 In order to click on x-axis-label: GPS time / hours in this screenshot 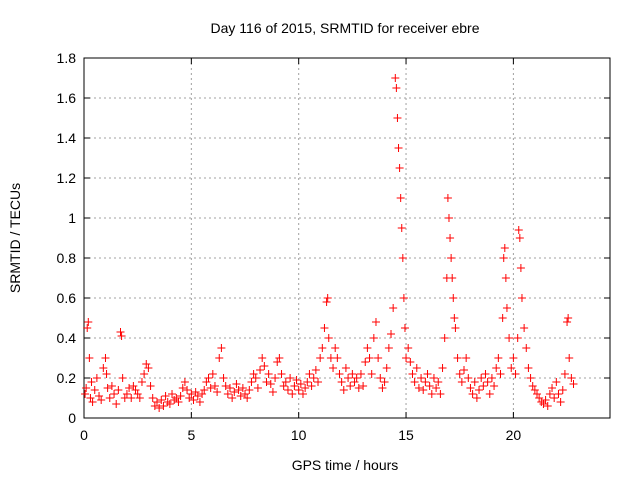, I will do `click(345, 465)`.